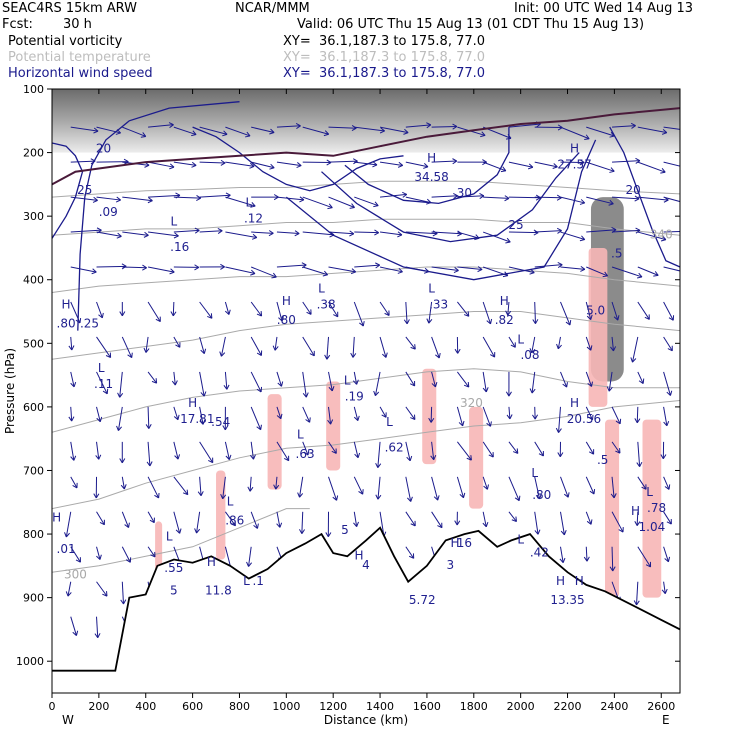 Image resolution: width=740 pixels, height=740 pixels. What do you see at coordinates (239, 706) in the screenshot?
I see `x-tick-label: 800` at bounding box center [239, 706].